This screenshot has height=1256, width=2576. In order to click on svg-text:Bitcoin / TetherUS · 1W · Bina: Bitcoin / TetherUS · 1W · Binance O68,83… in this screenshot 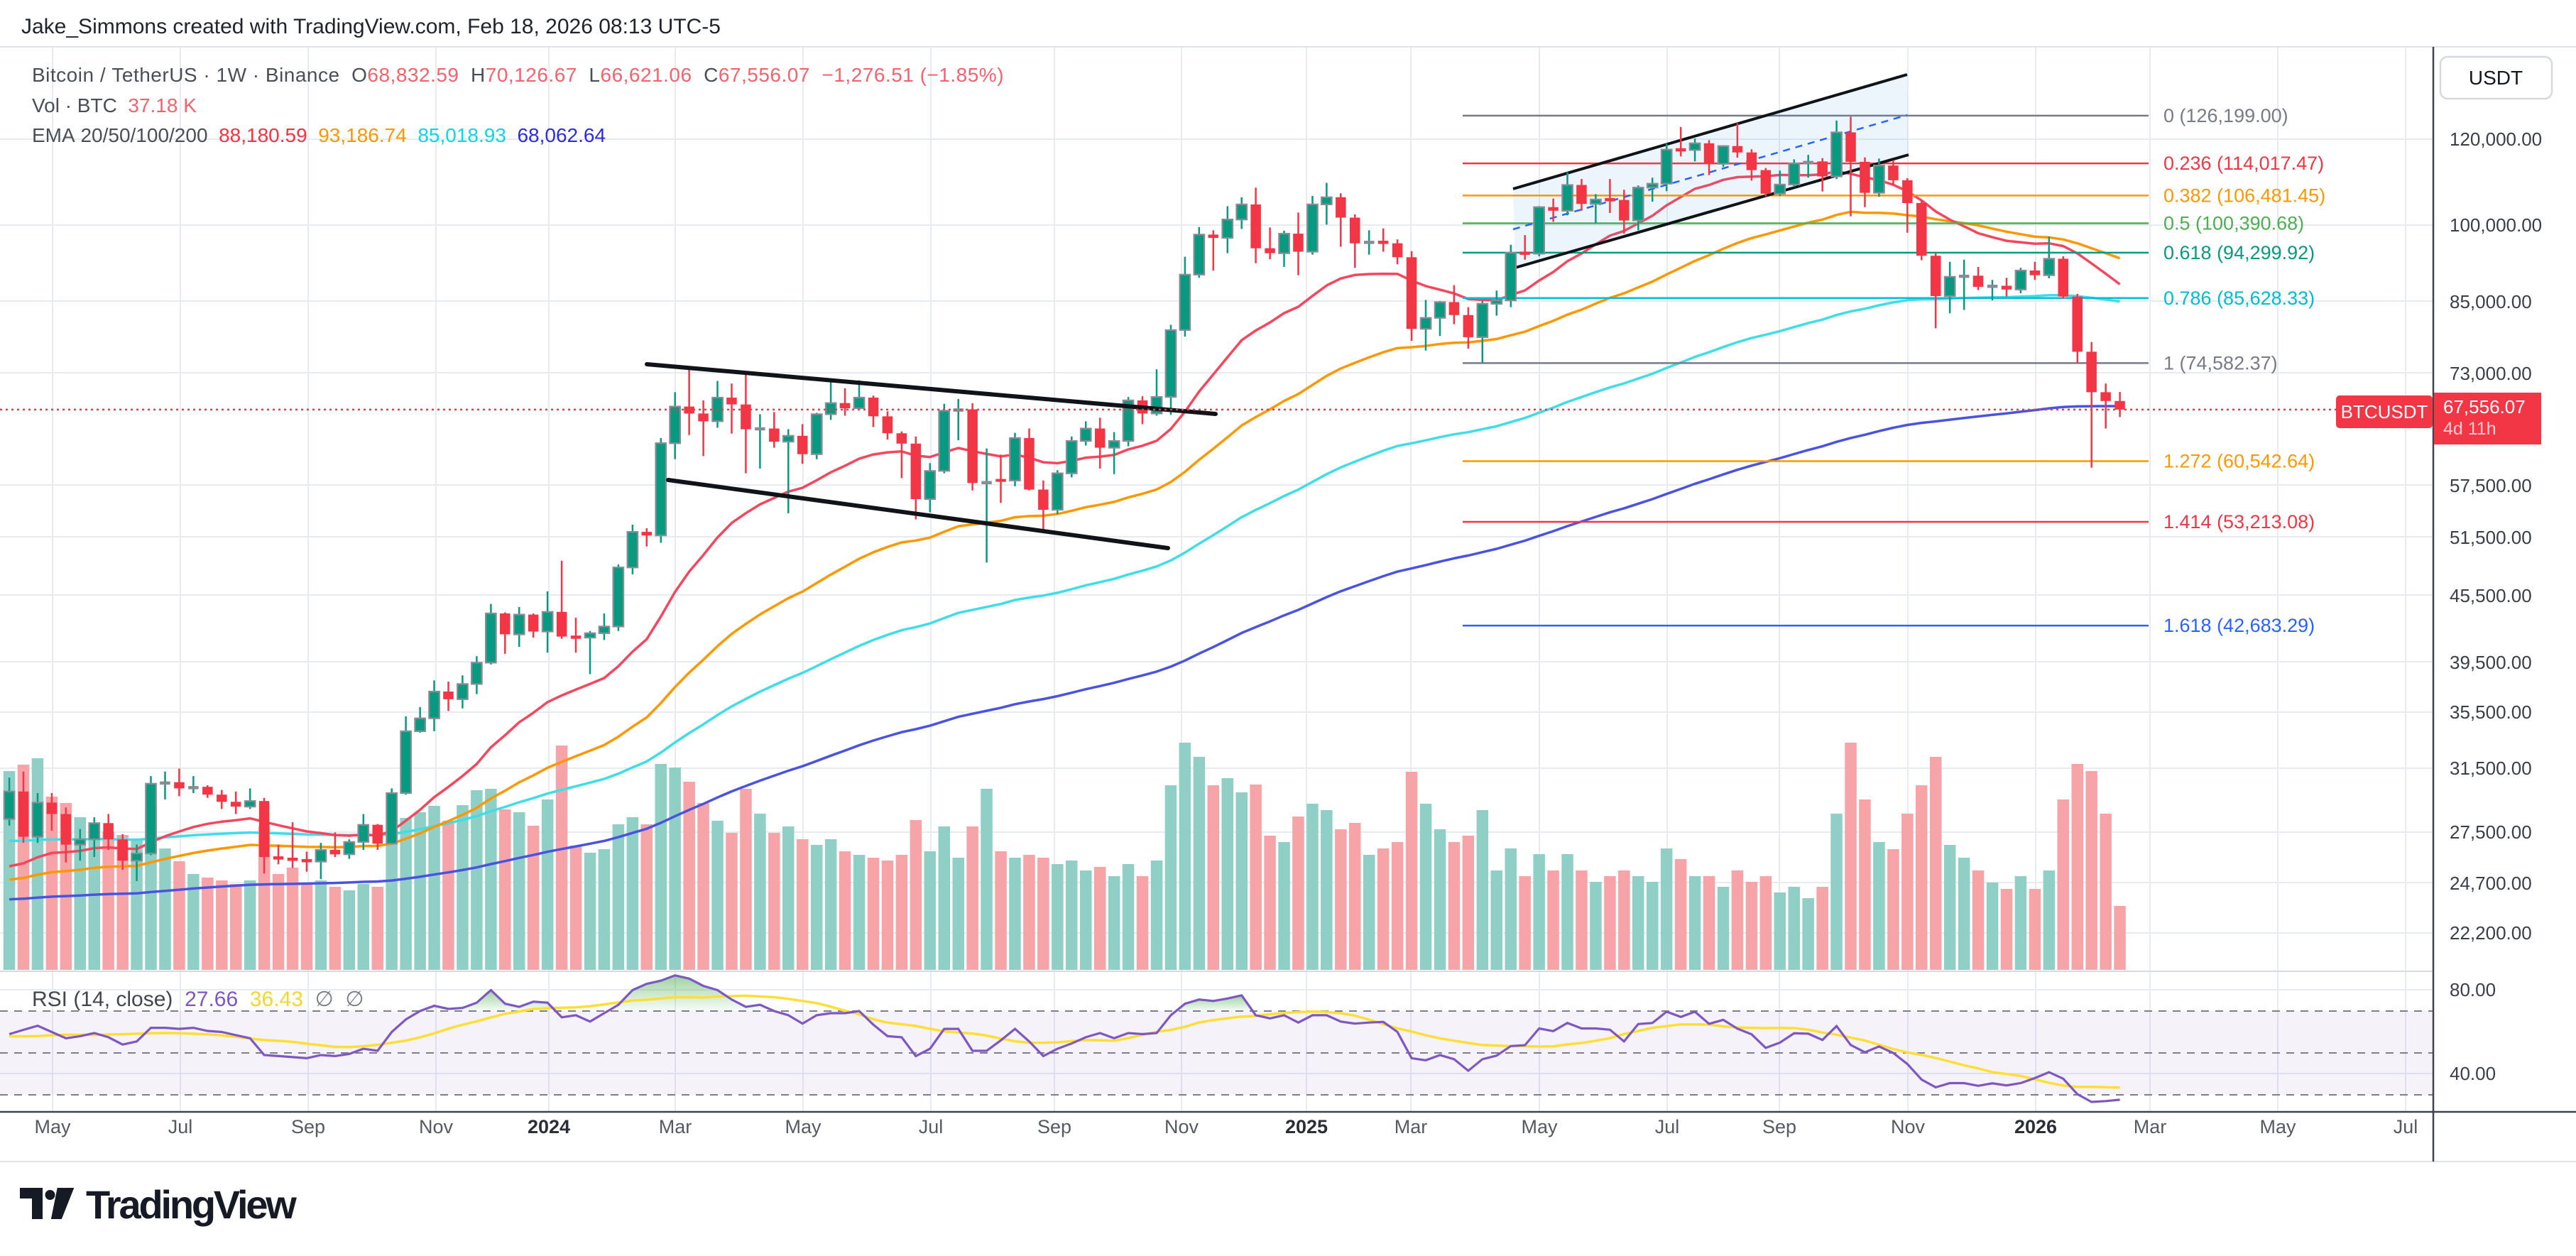, I will do `click(518, 75)`.